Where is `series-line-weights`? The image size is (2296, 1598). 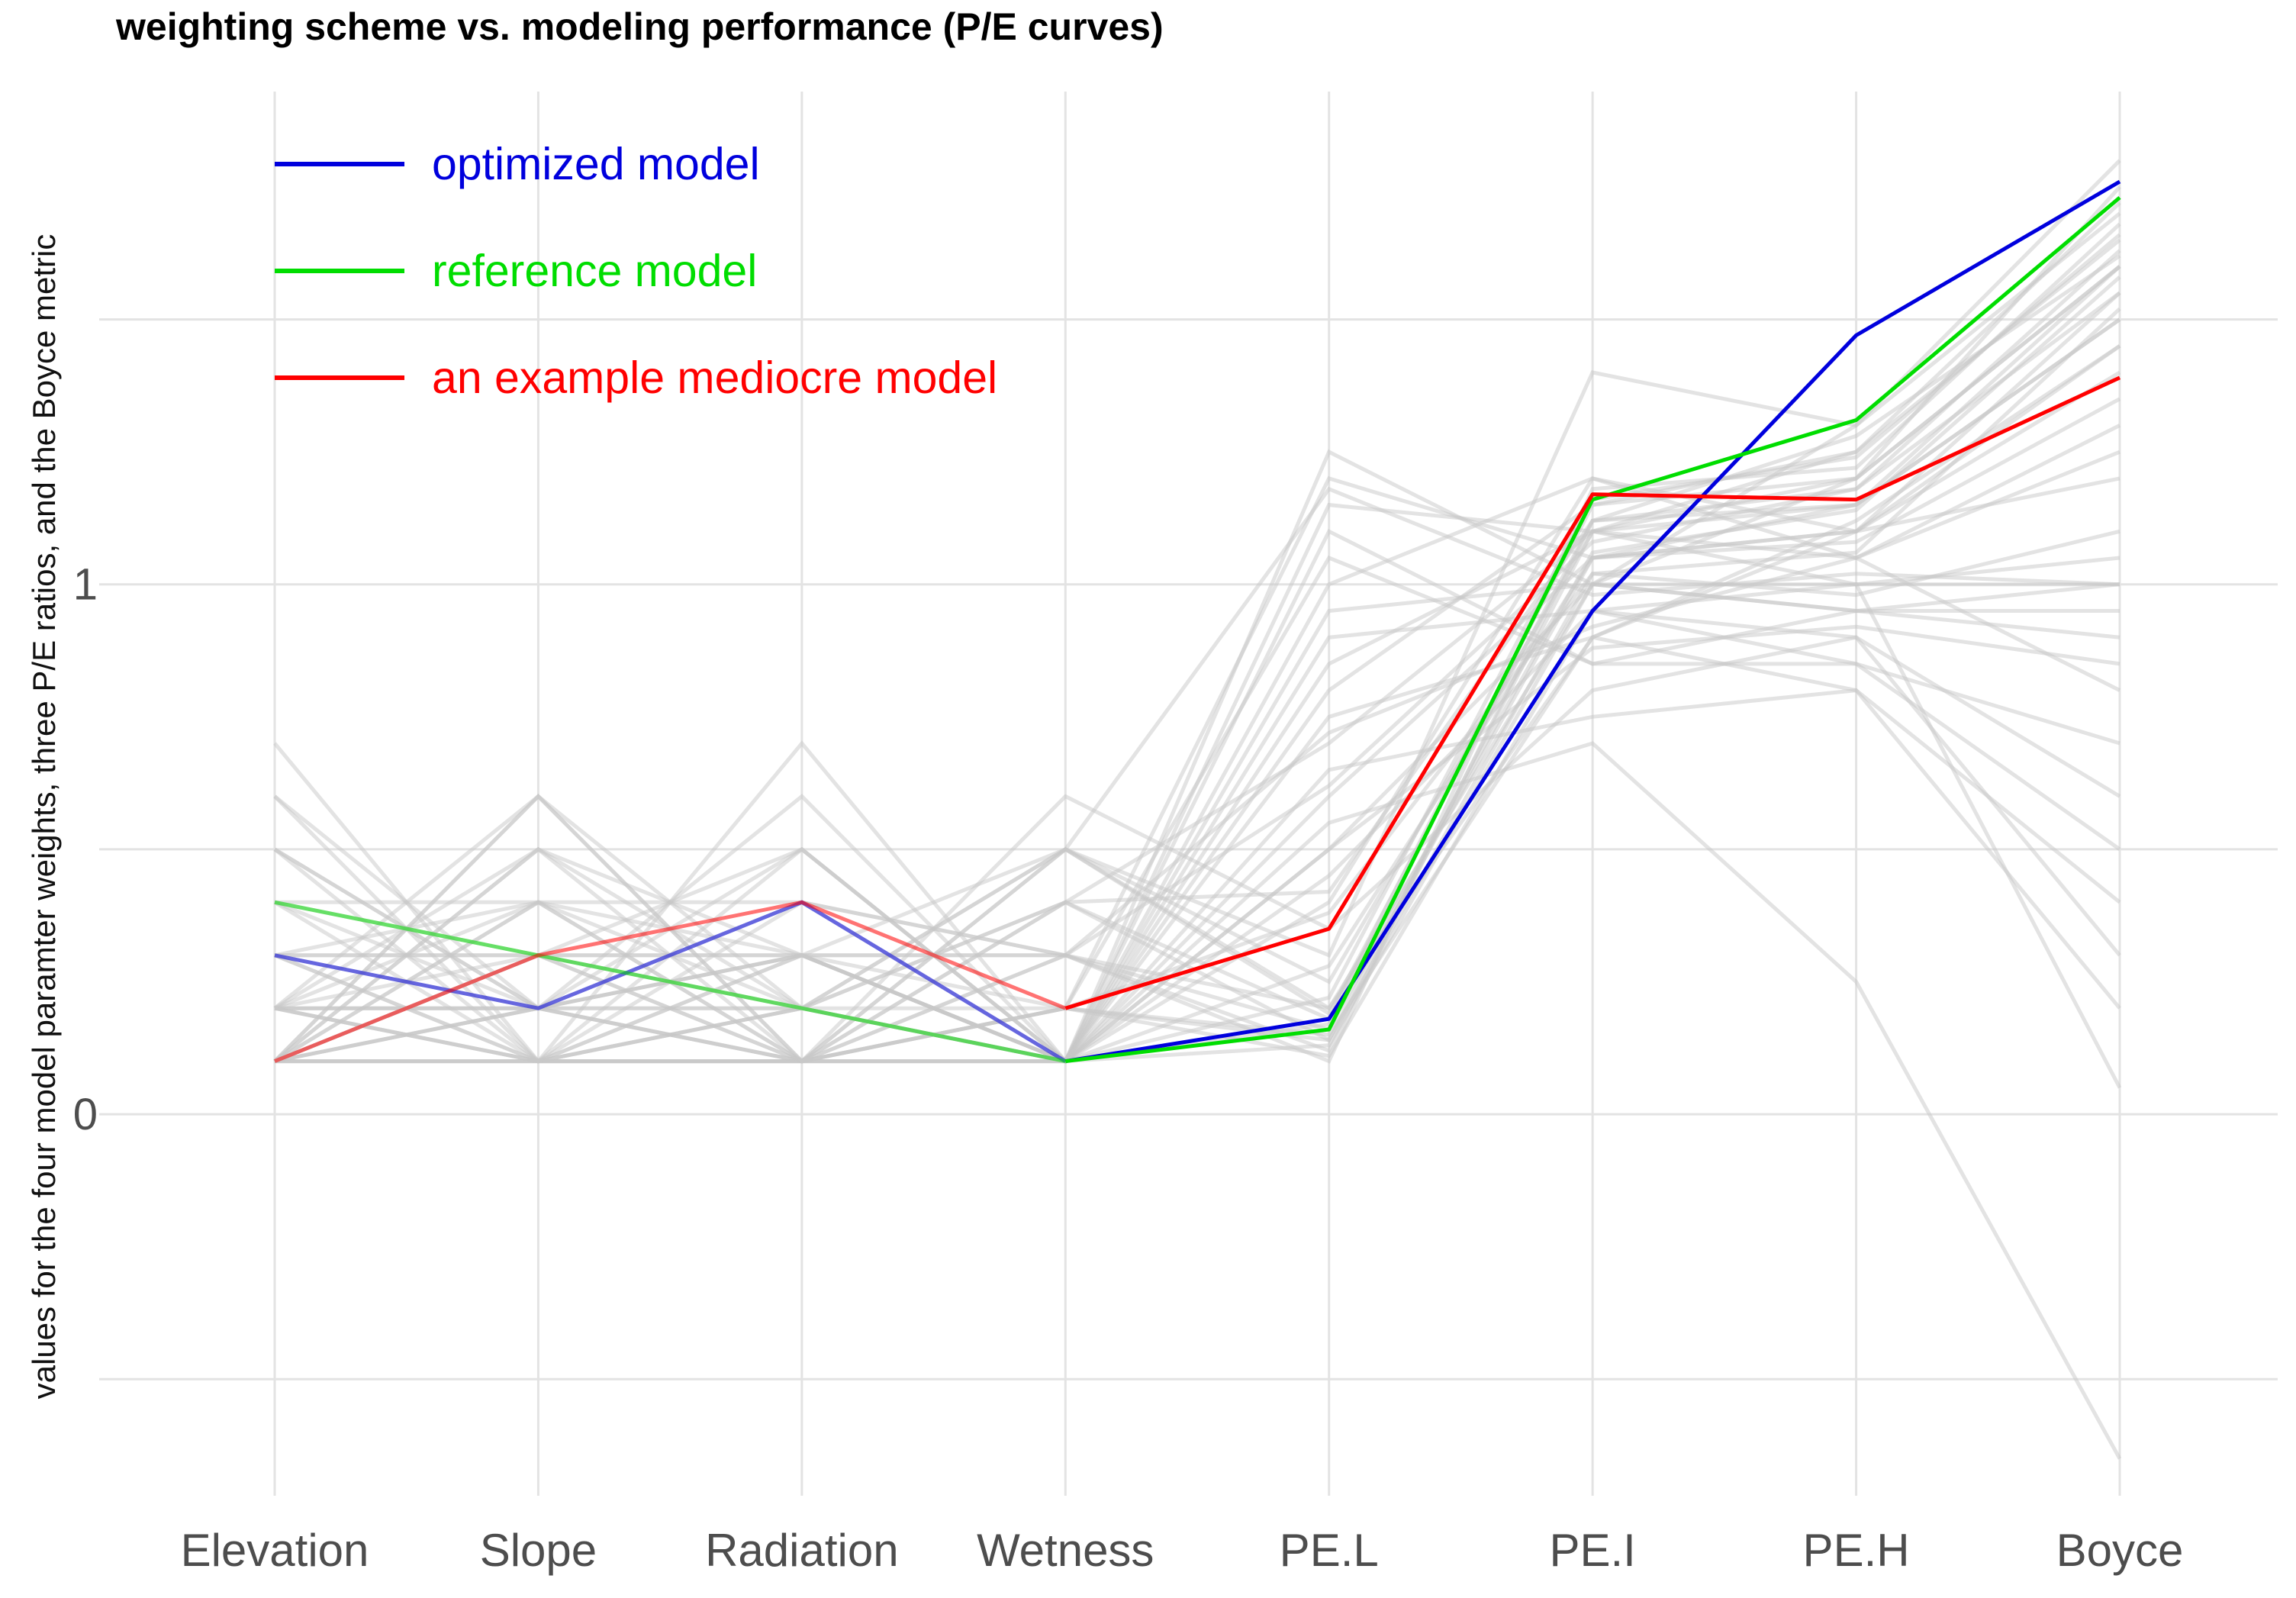 series-line-weights is located at coordinates (670, 981).